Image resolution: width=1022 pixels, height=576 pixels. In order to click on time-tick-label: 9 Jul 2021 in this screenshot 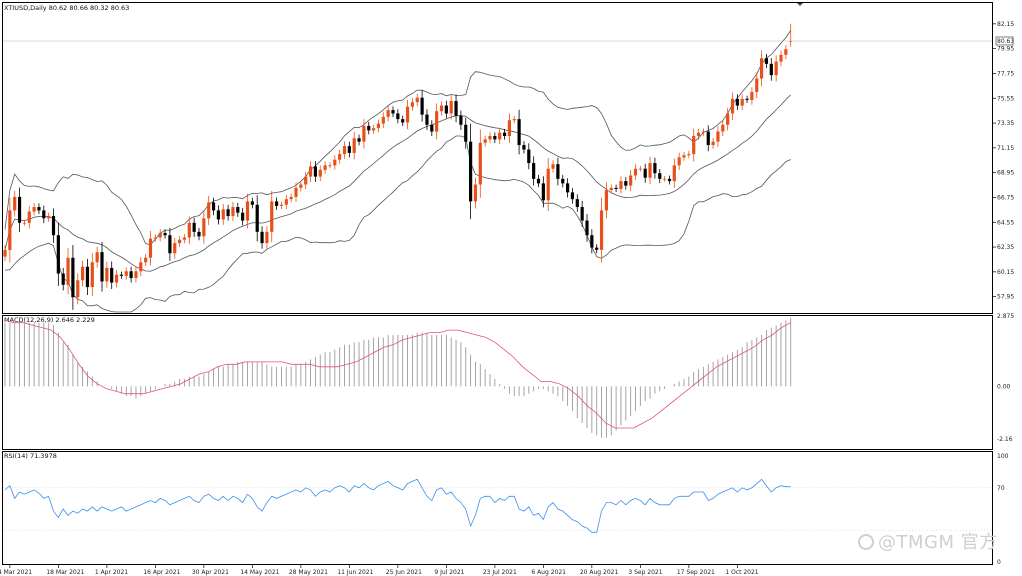, I will do `click(449, 572)`.